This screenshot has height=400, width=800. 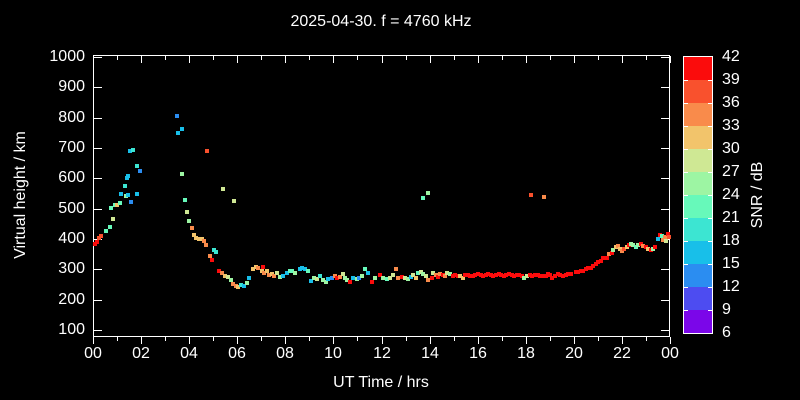 I want to click on x-tick-label: 18, so click(x=526, y=353).